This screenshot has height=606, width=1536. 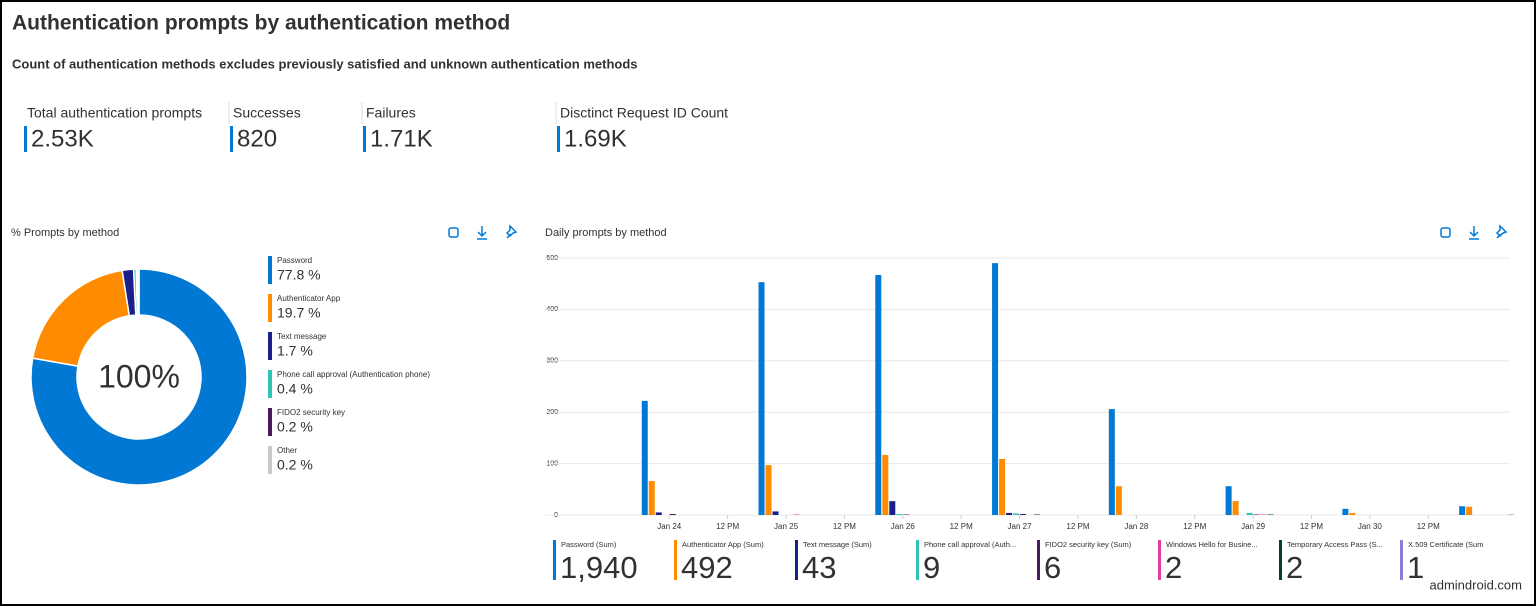 I want to click on kpi-value: 1.69K, so click(x=595, y=138).